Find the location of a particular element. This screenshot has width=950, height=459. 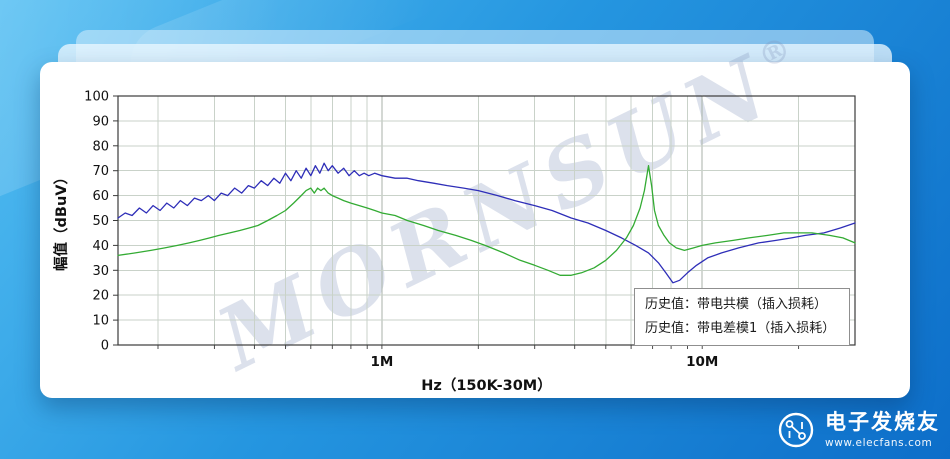

chart-legend: 历史值：带电共模（插入损耗） 历史值：带电差模1（插入损耗） is located at coordinates (742, 317).